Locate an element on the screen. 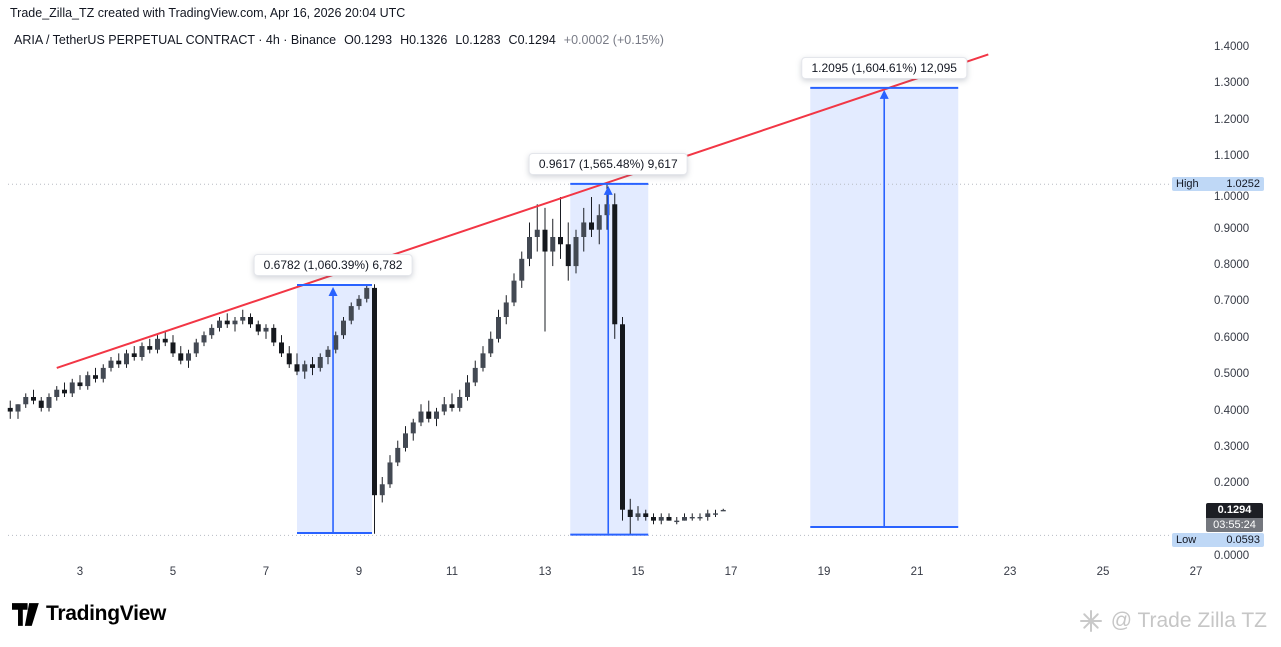 The width and height of the screenshot is (1281, 647). price-range-label: 0.6782 (1,060.39%) 6,782 is located at coordinates (333, 264).